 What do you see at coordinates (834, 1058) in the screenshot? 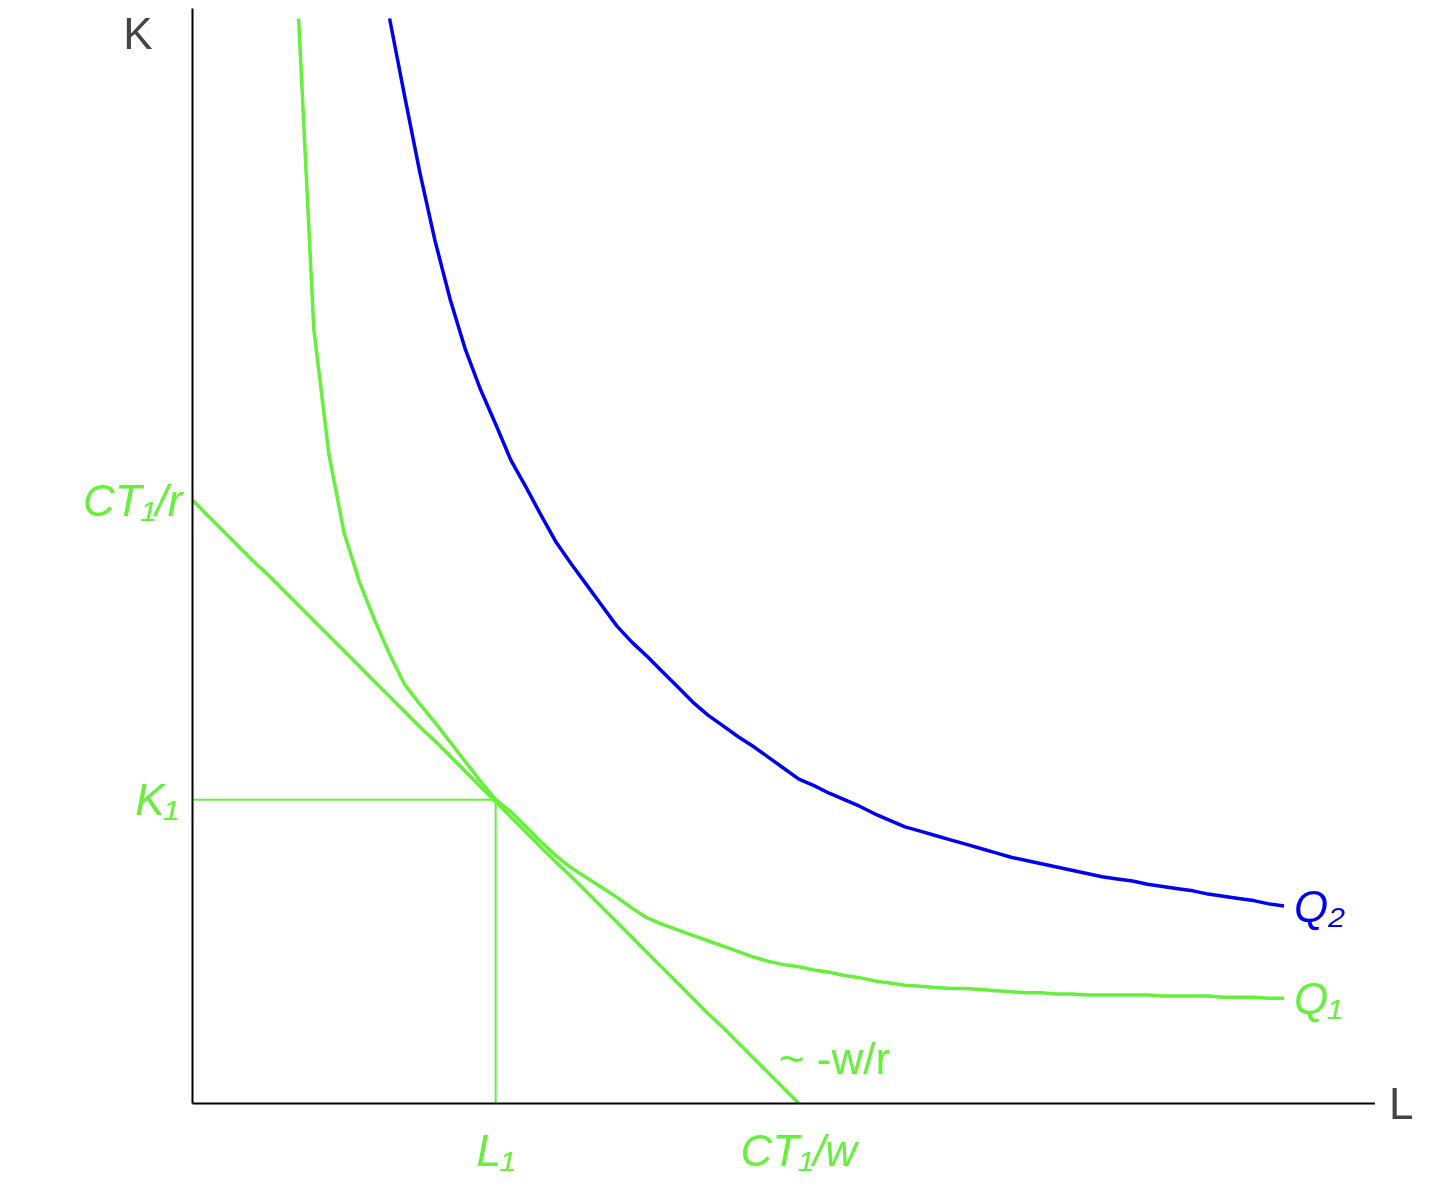
I see `series-label: ~ -w/r` at bounding box center [834, 1058].